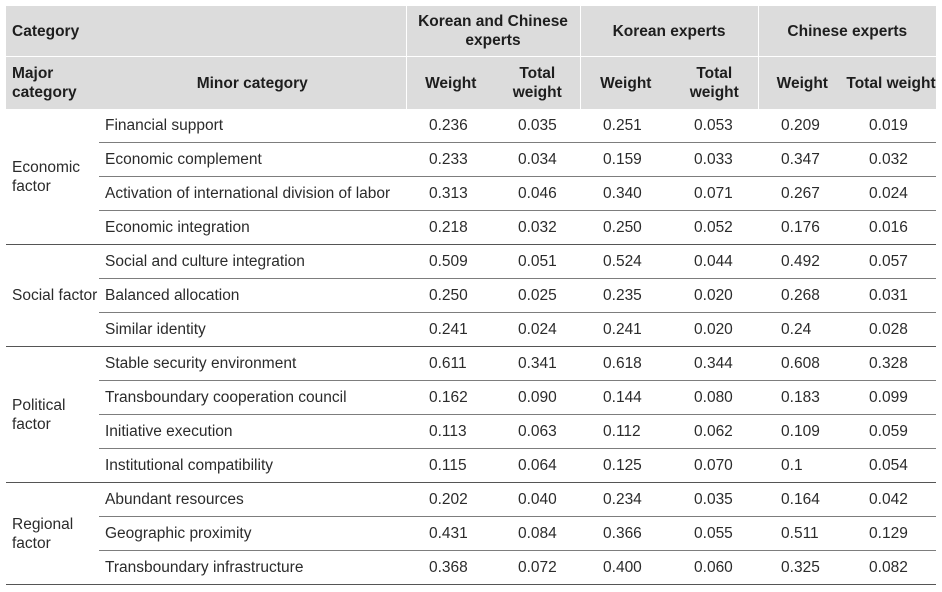 The height and width of the screenshot is (592, 942). What do you see at coordinates (715, 227) in the screenshot?
I see `total-weight-cell: 0.052` at bounding box center [715, 227].